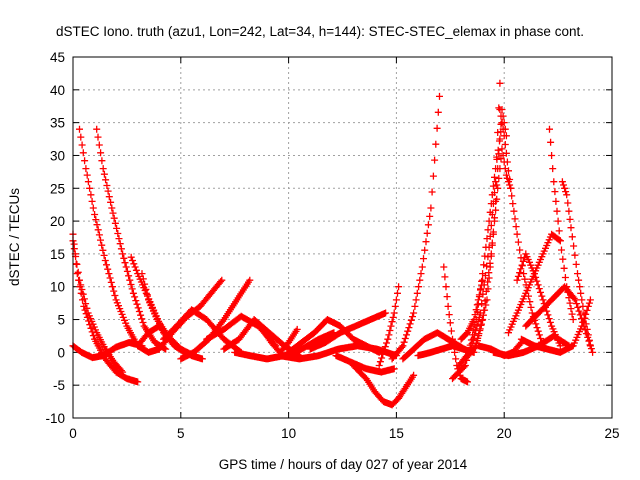 This screenshot has height=480, width=640. Describe the element at coordinates (504, 433) in the screenshot. I see `x-tick-label: 20` at that location.